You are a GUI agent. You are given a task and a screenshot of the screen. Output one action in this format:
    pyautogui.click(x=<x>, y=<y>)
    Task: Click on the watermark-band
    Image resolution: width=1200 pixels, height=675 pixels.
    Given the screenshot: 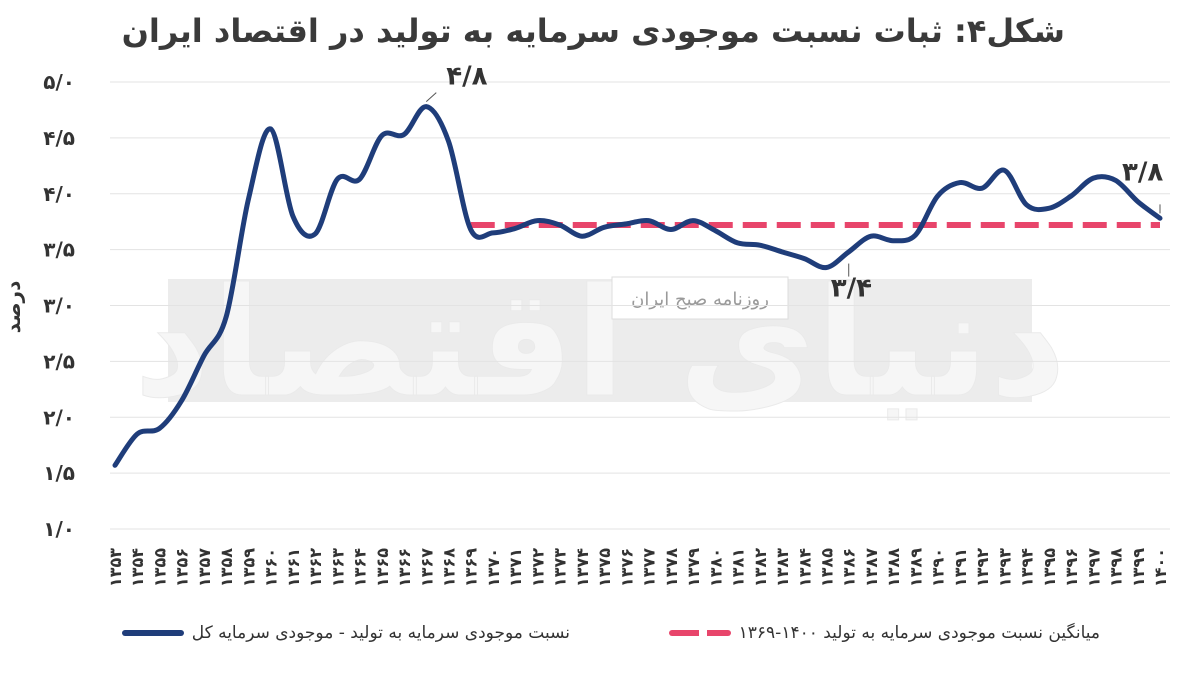 What is the action you would take?
    pyautogui.click(x=600, y=340)
    